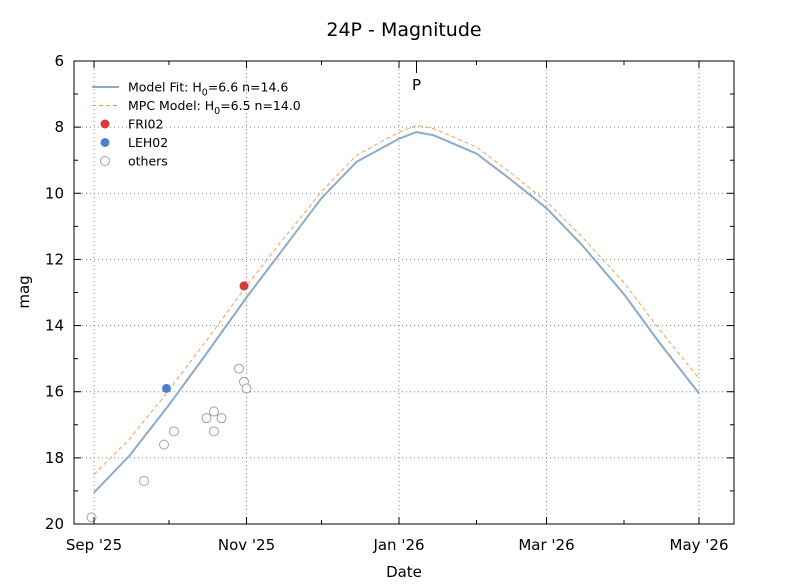 The width and height of the screenshot is (795, 585). What do you see at coordinates (105, 124) in the screenshot?
I see `legend-swatch-fri02` at bounding box center [105, 124].